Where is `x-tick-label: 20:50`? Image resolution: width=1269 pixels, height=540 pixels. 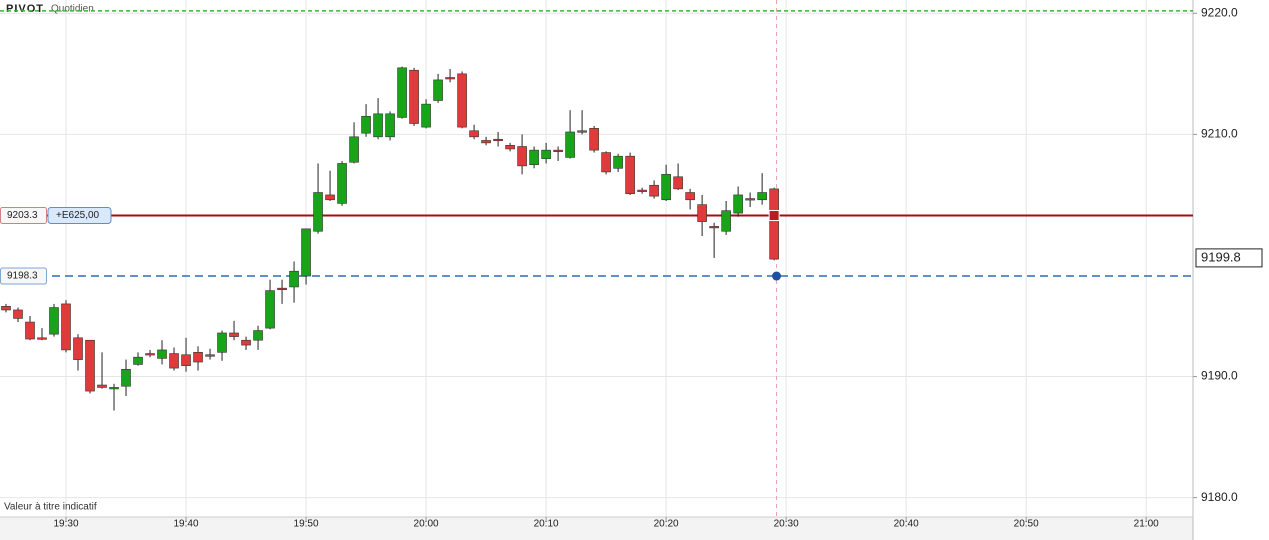 x-tick-label: 20:50 is located at coordinates (1026, 524).